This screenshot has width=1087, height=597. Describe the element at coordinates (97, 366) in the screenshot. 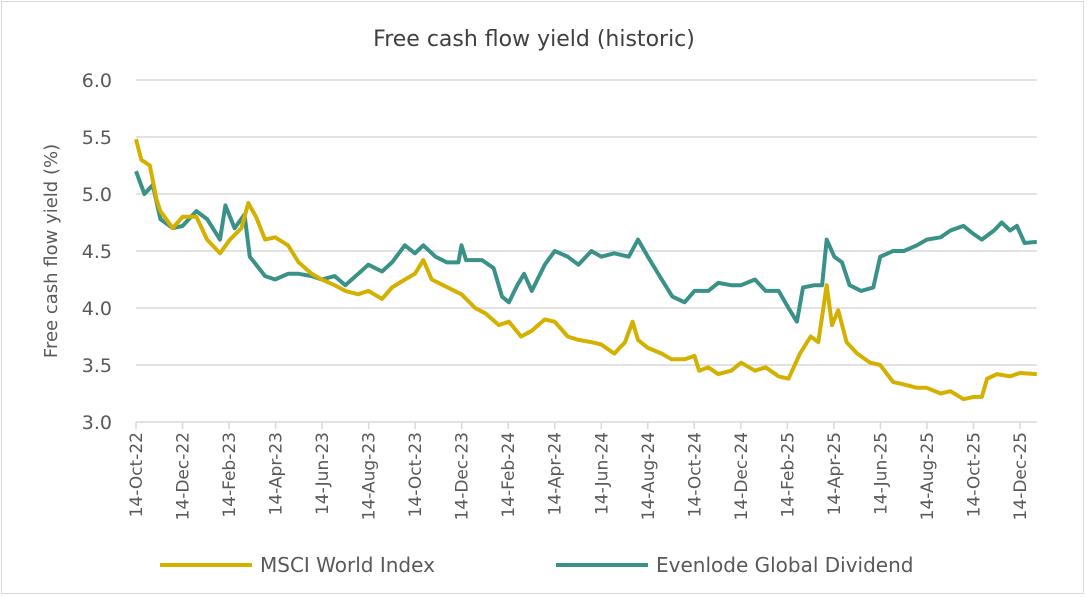

I see `y-tick-label: 3.5` at that location.